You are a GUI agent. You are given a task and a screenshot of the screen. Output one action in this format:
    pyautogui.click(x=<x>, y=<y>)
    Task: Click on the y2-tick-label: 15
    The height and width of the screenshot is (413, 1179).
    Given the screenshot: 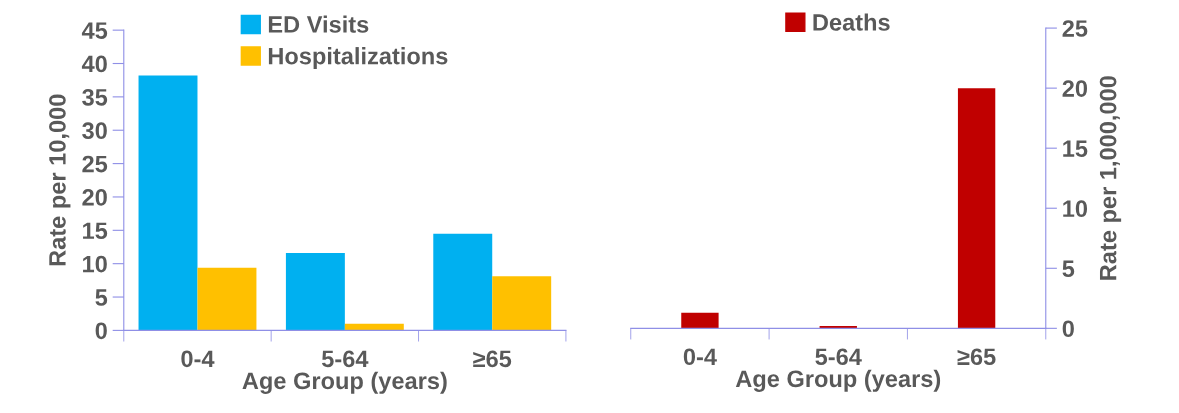 What is the action you would take?
    pyautogui.click(x=1075, y=148)
    